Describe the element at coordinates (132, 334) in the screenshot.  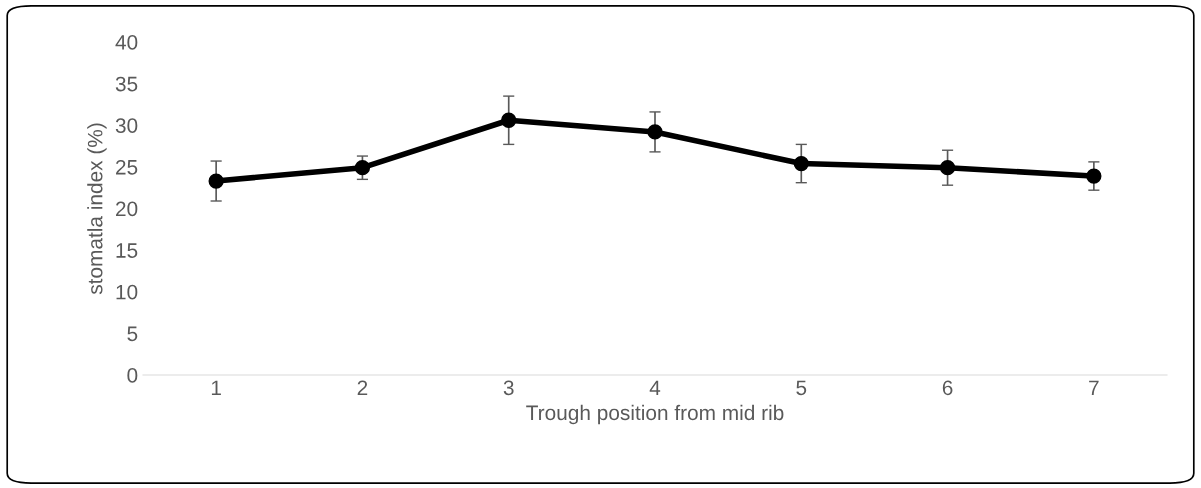
I see `y-tick-label: 5` at that location.